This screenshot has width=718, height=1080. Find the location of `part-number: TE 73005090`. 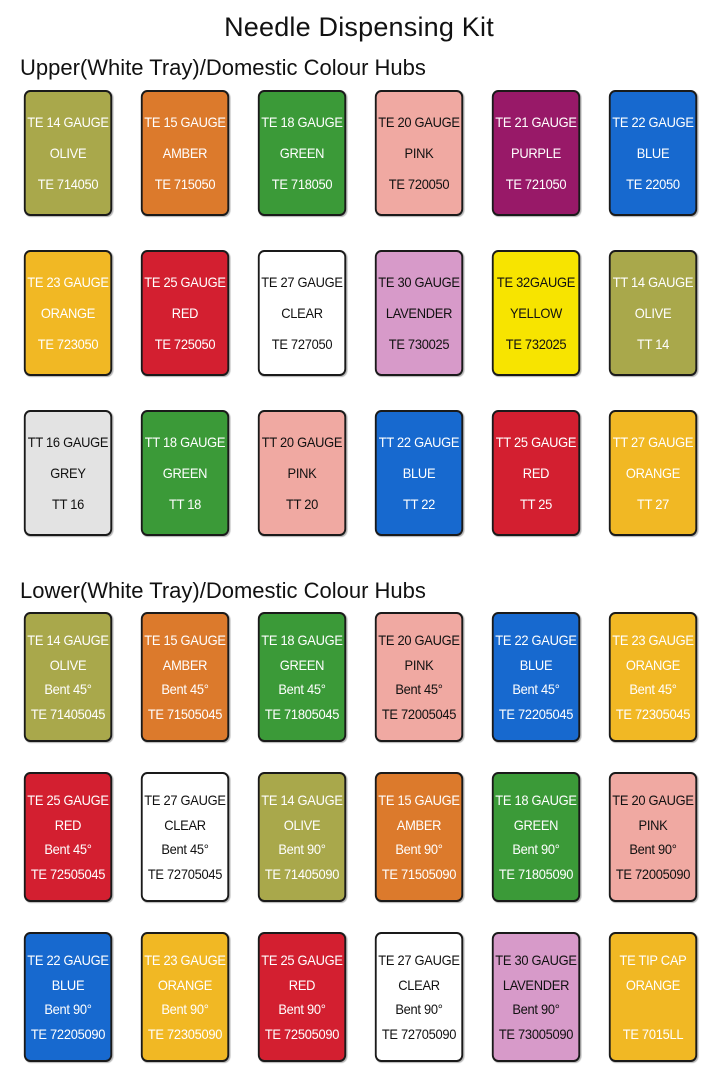

part-number: TE 73005090 is located at coordinates (536, 1033).